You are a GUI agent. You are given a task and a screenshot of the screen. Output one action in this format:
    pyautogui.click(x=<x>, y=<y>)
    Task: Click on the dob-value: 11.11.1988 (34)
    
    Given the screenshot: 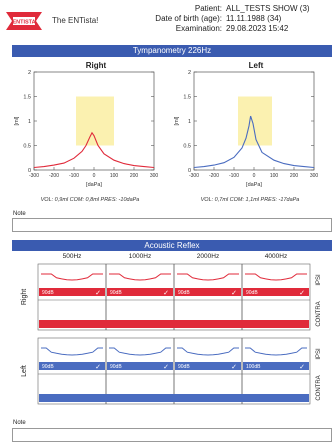 What is the action you would take?
    pyautogui.click(x=254, y=18)
    